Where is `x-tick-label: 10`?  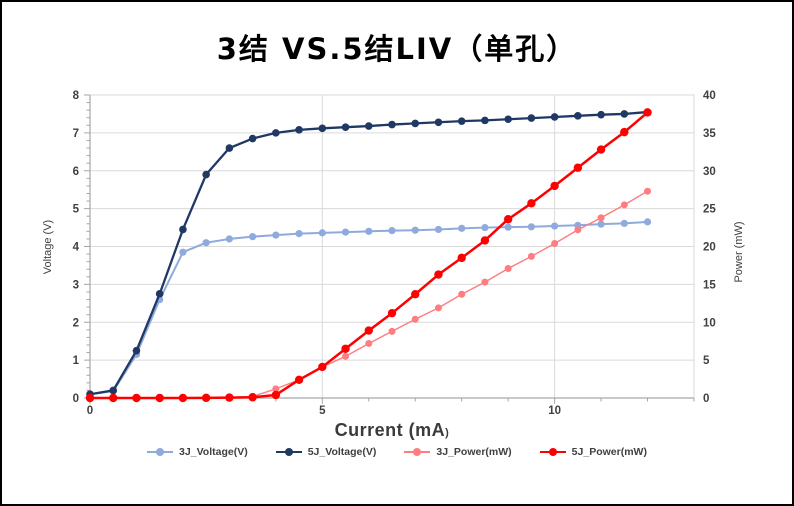 x-tick-label: 10 is located at coordinates (554, 411).